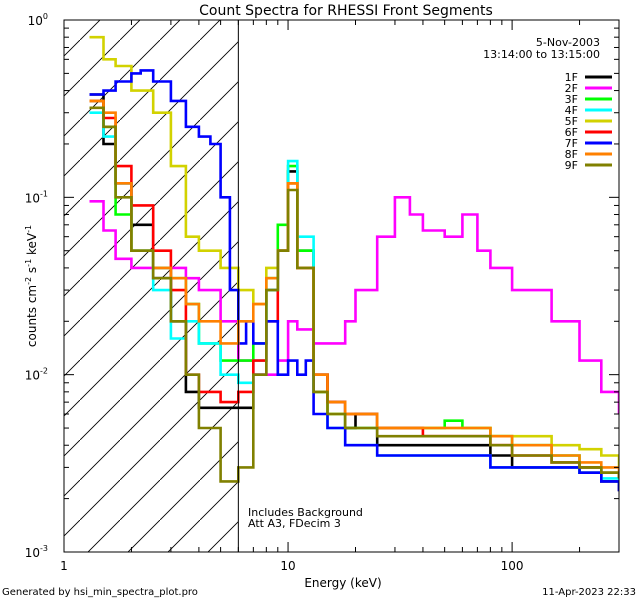 This screenshot has width=640, height=600. I want to click on y-tick-label: 10⁻¹, so click(36, 197).